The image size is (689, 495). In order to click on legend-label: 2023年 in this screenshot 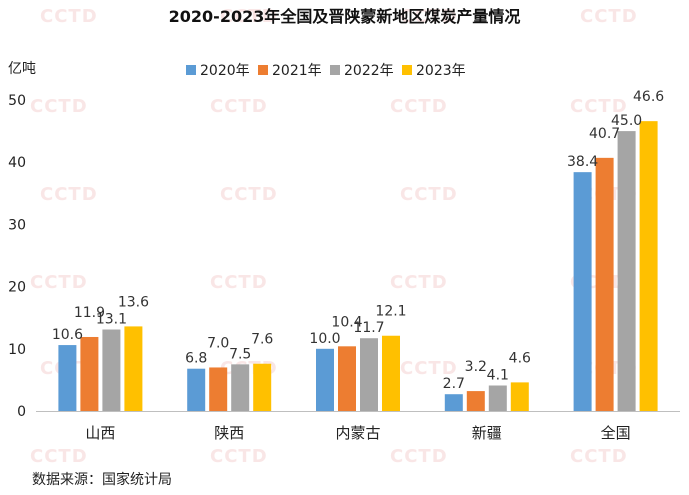, I will do `click(441, 71)`.